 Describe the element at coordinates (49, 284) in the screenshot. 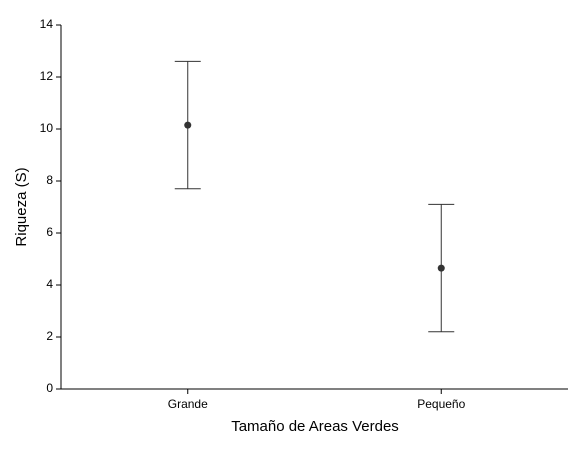

I see `y-tick-label: 4` at that location.